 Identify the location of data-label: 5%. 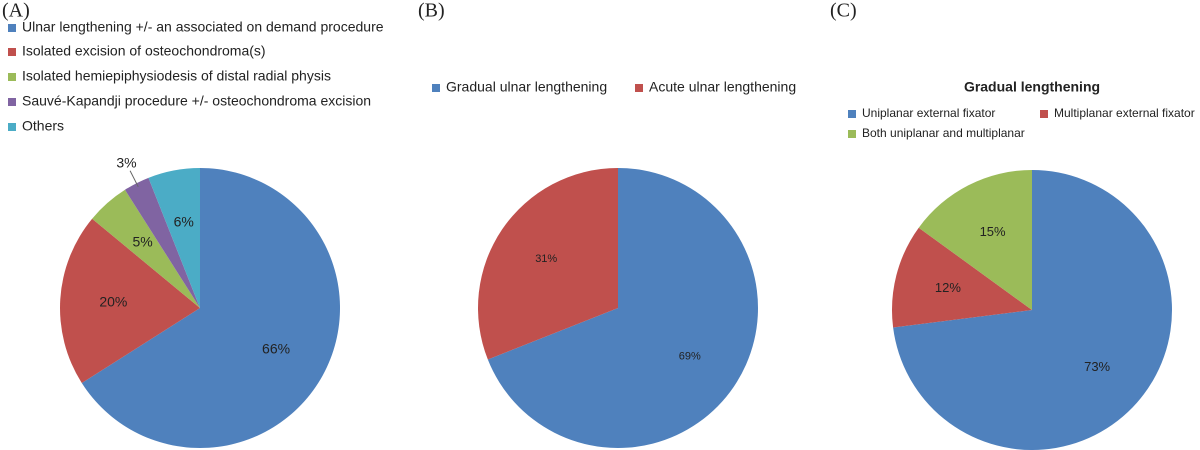
(142, 242).